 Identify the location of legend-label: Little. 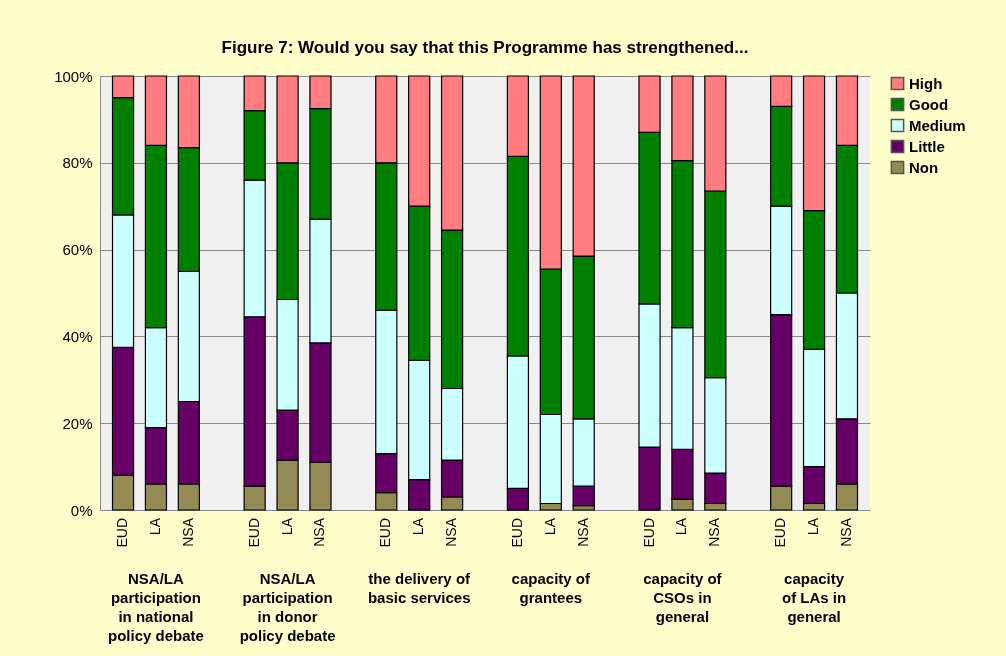
(927, 146).